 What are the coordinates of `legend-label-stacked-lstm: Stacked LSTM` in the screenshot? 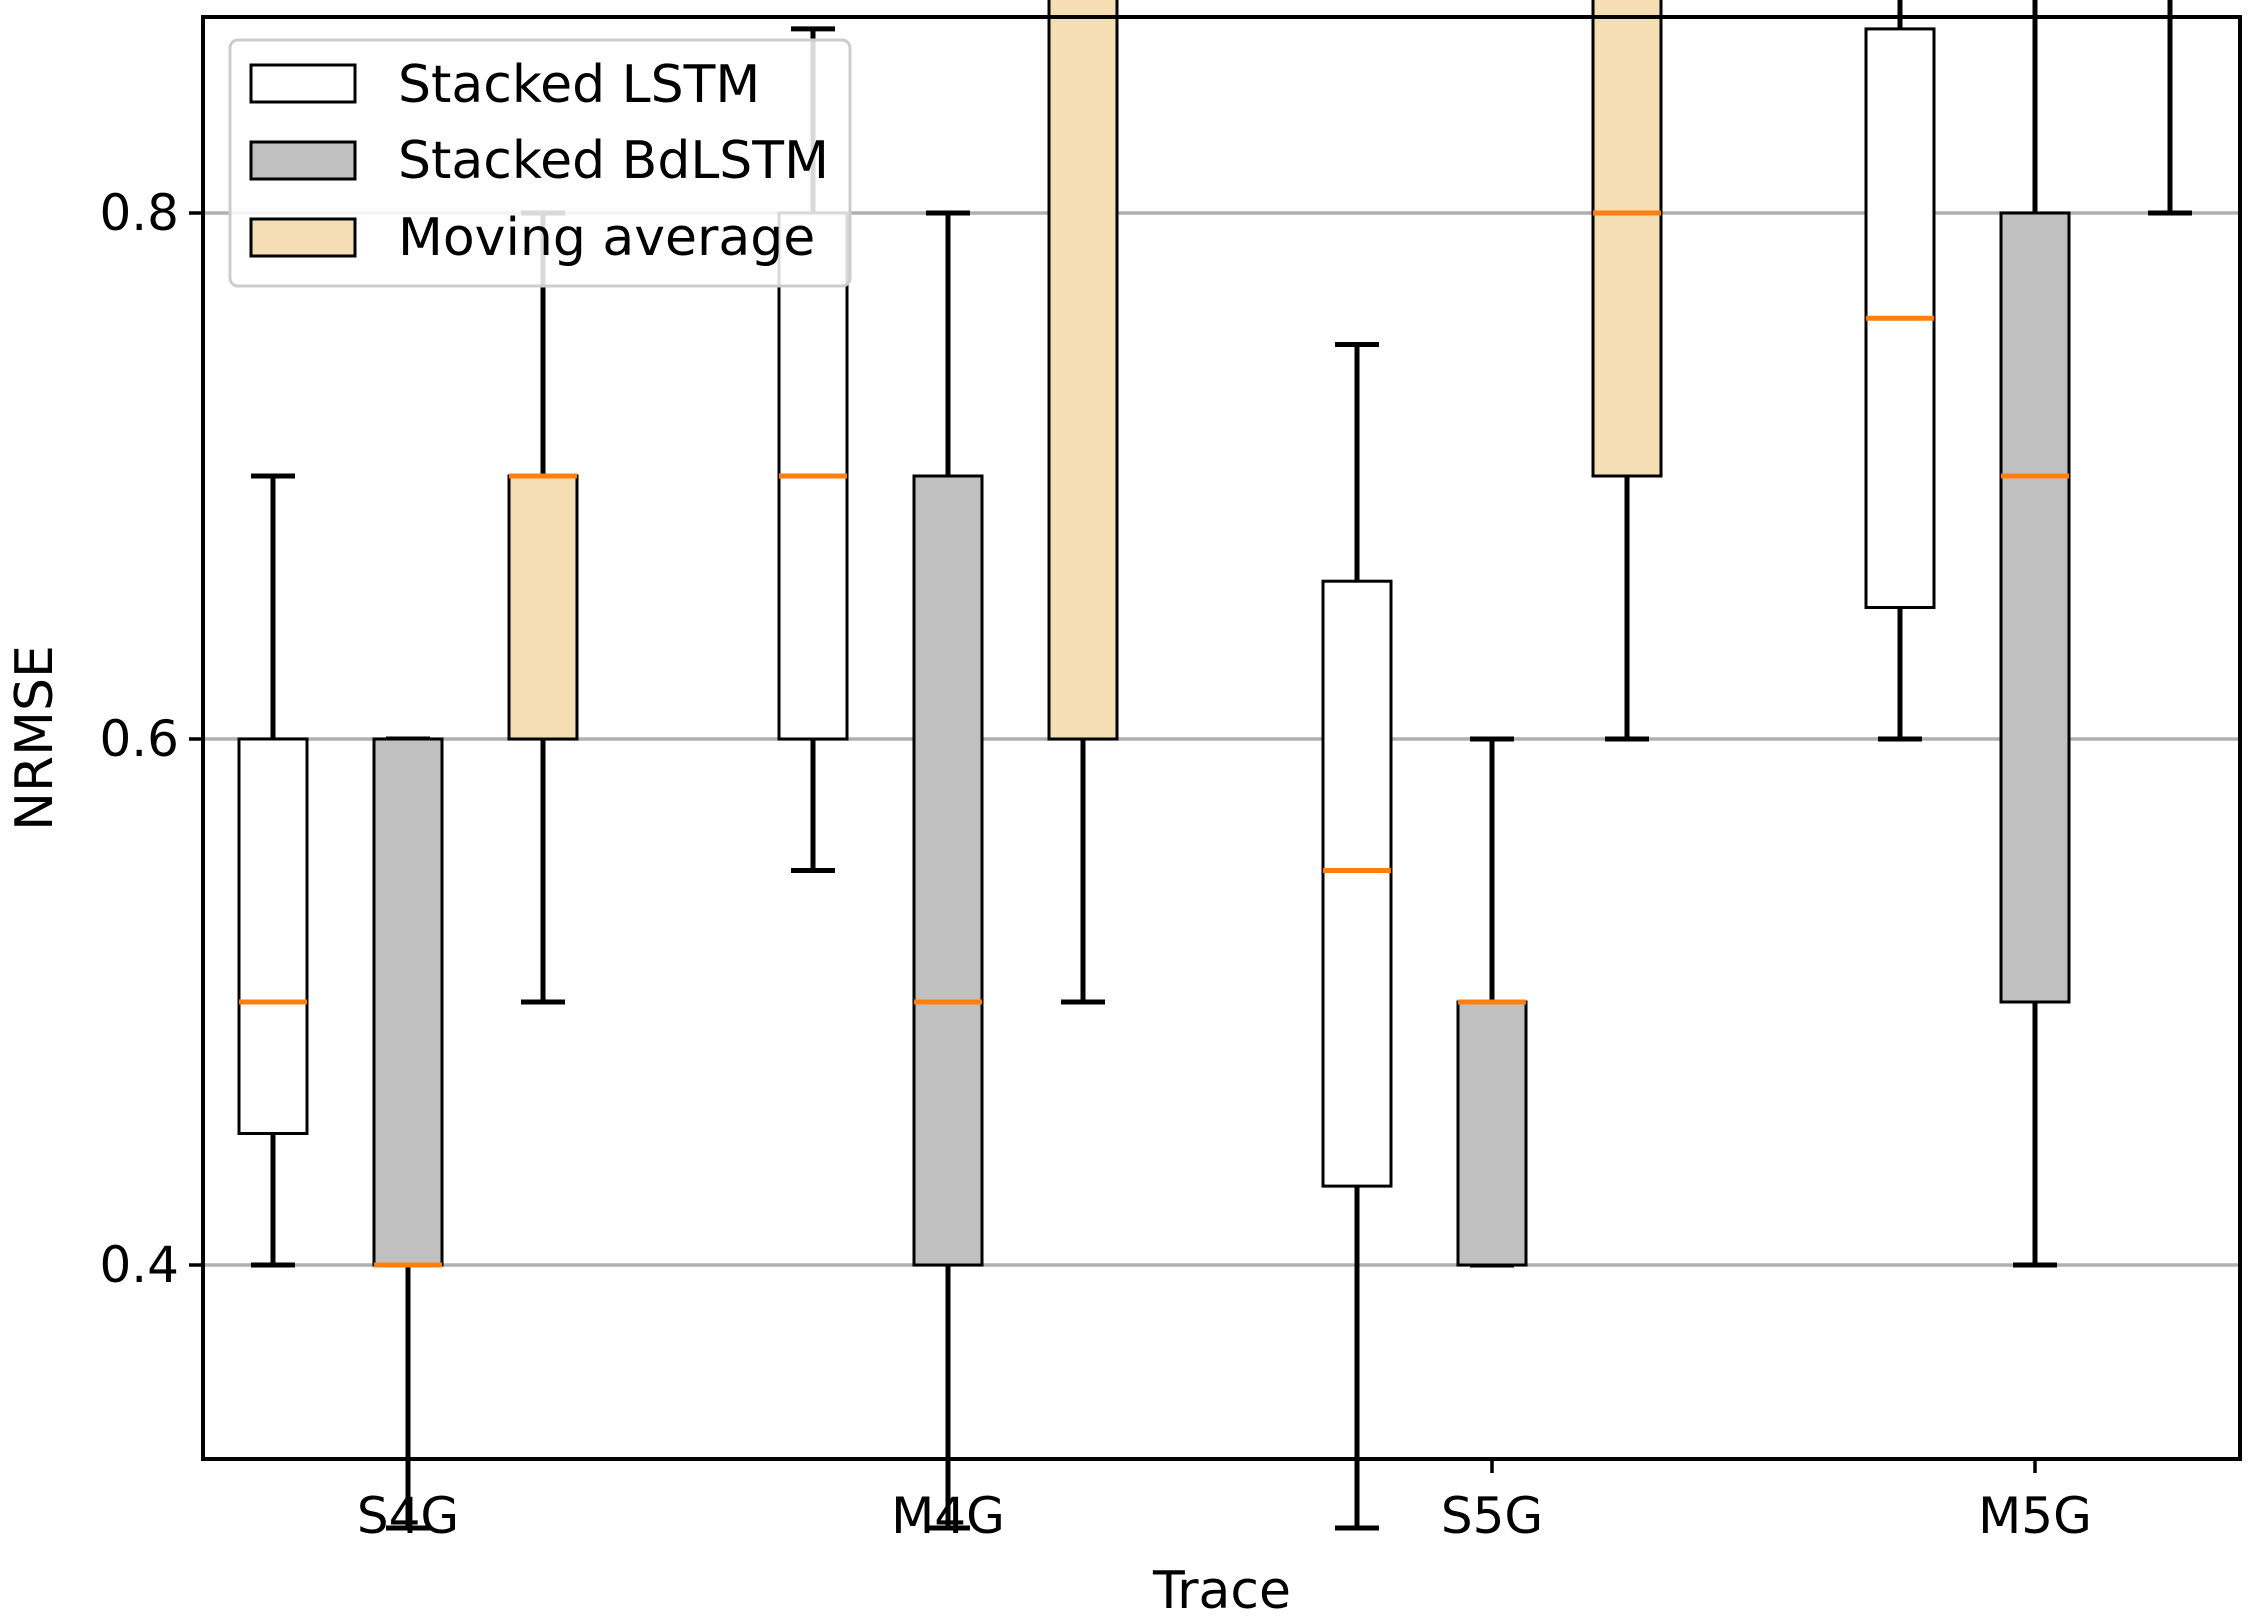 It's located at (579, 85).